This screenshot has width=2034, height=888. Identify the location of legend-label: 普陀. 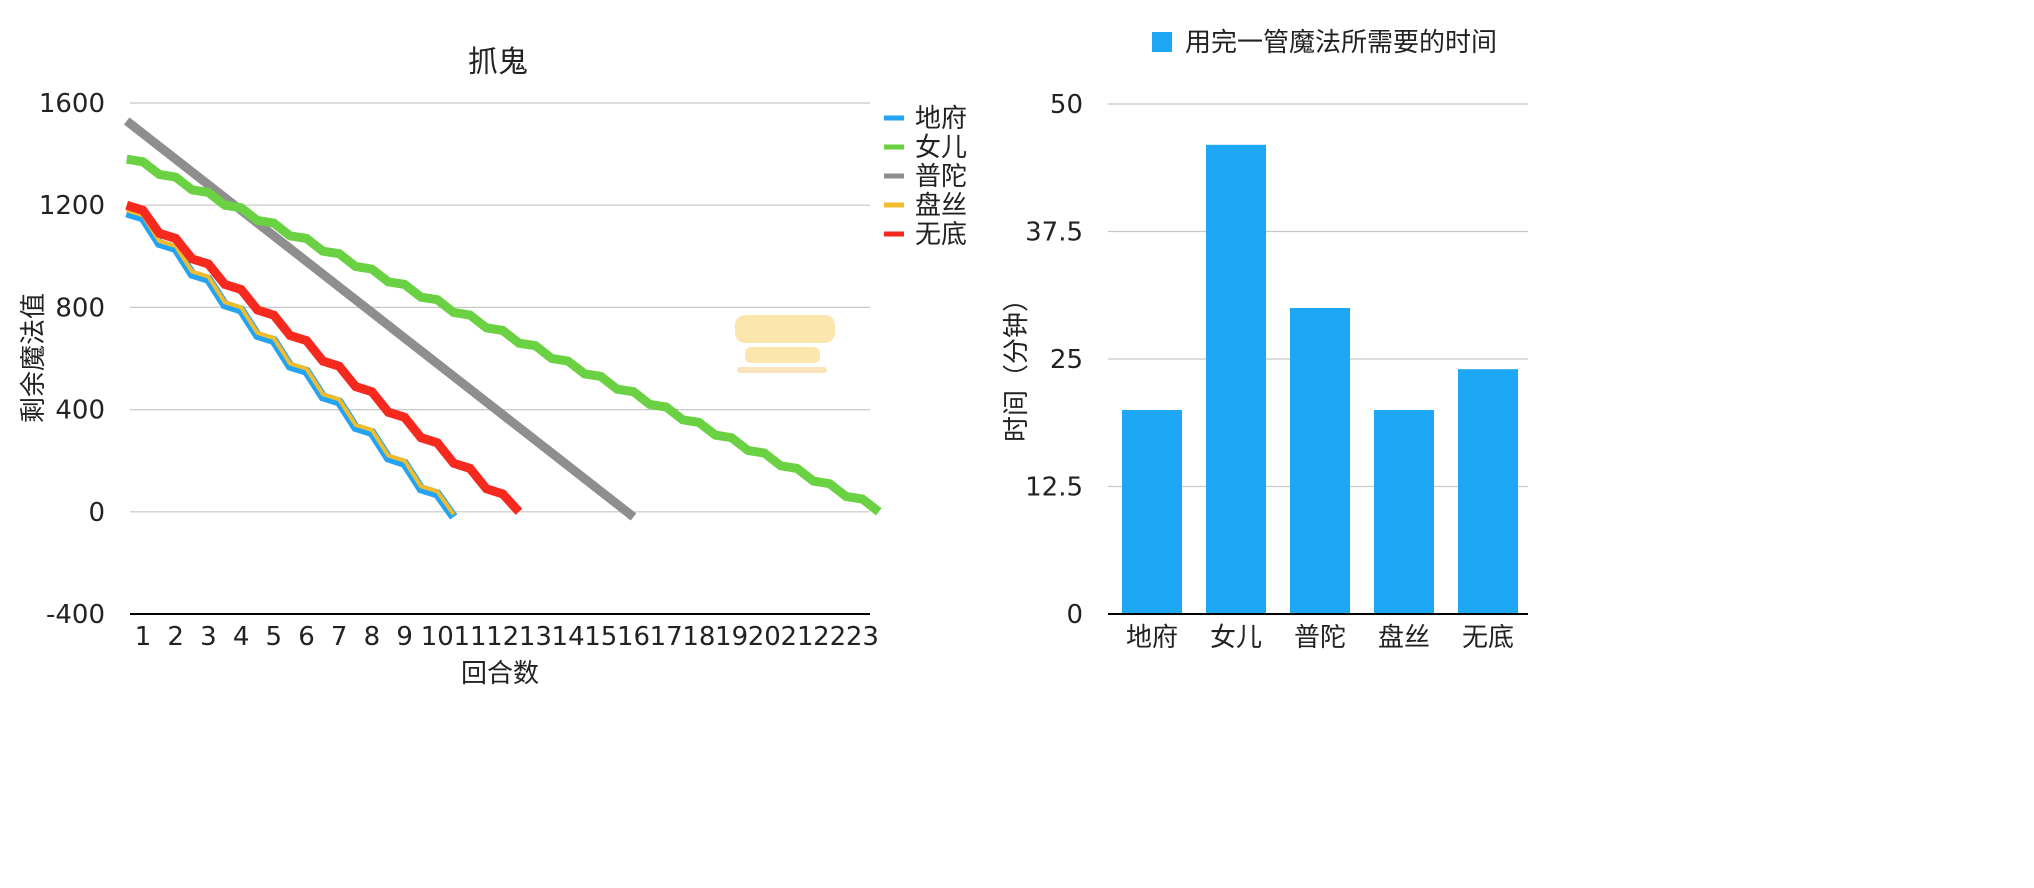
(941, 177).